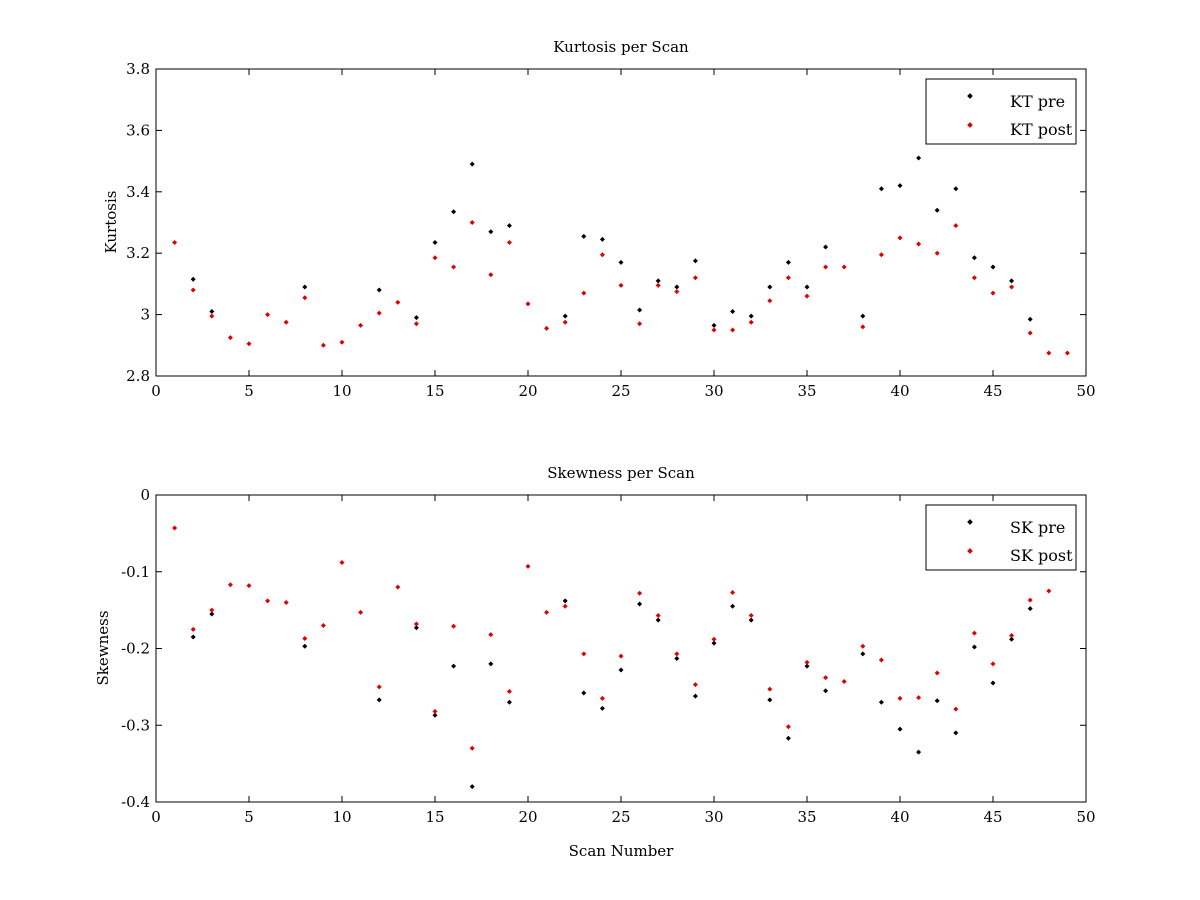  What do you see at coordinates (135, 802) in the screenshot?
I see `skewness-ytick-label: -0.4` at bounding box center [135, 802].